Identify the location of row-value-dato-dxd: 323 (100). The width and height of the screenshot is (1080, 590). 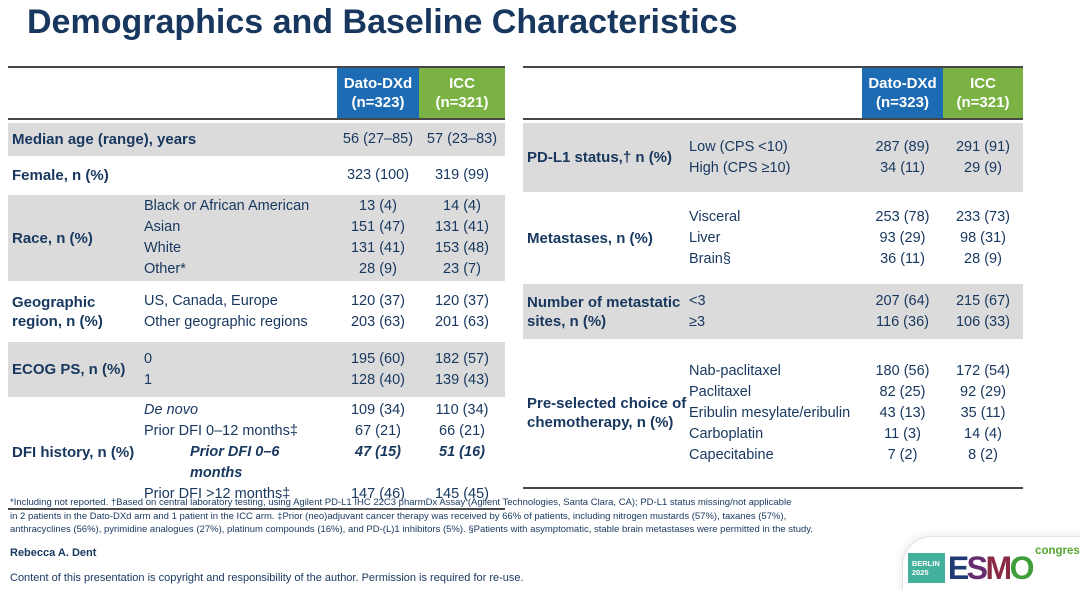
(378, 175).